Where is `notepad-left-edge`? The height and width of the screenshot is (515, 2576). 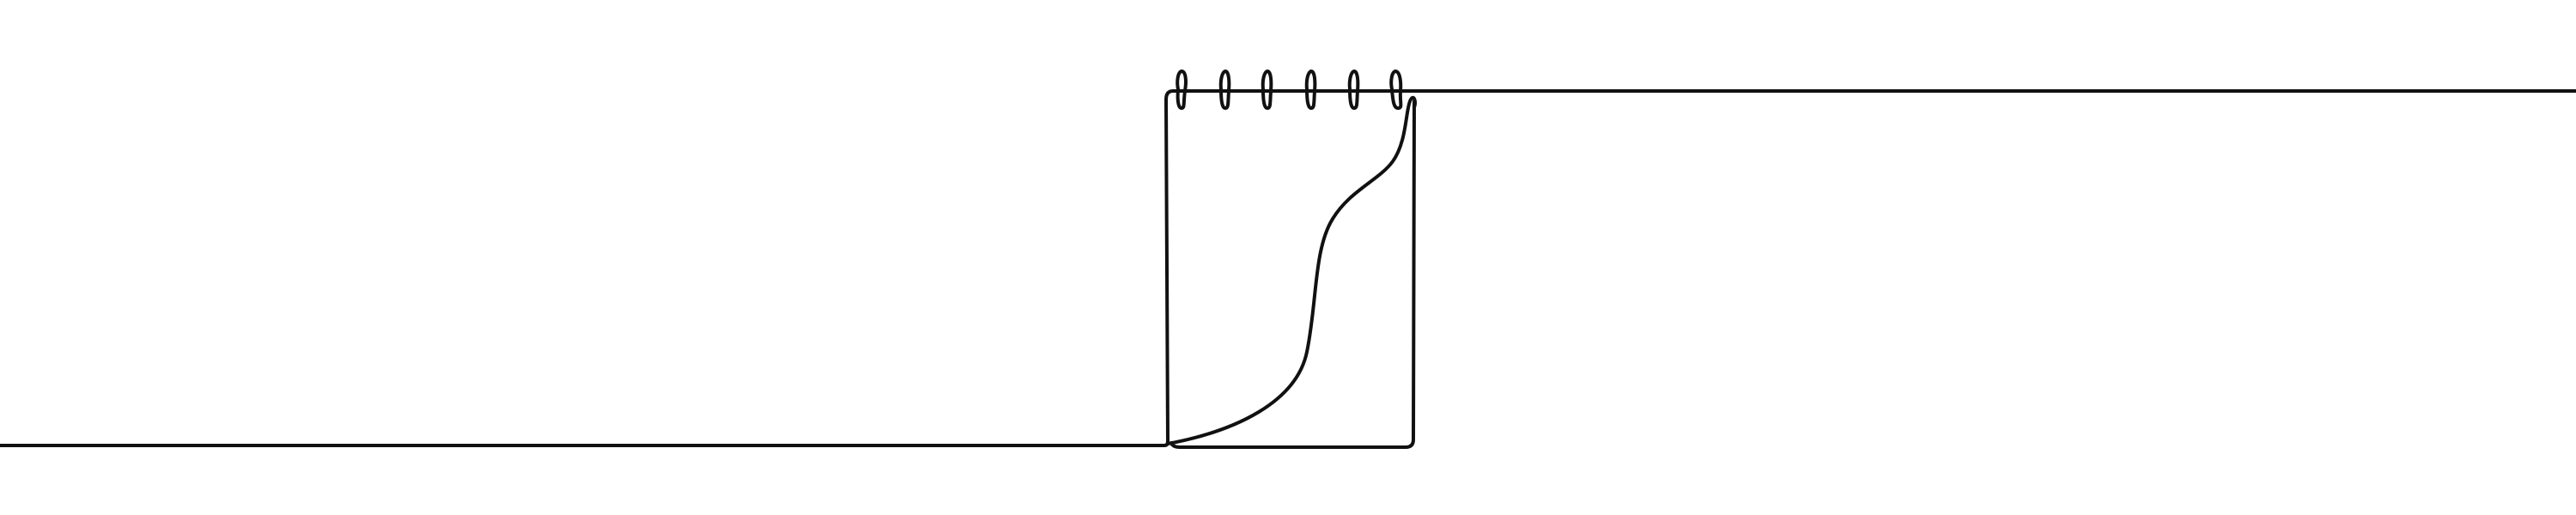
notepad-left-edge is located at coordinates (1169, 266).